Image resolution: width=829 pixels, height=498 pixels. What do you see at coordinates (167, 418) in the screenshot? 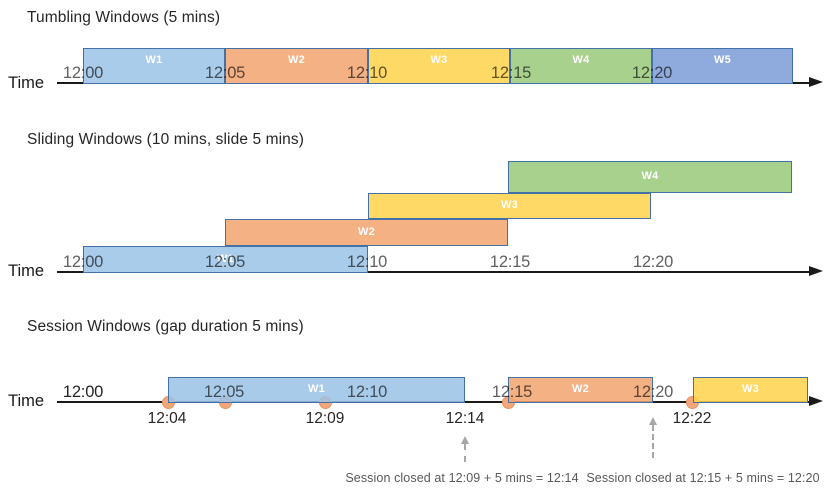
I see `event-time-label: 12:04` at bounding box center [167, 418].